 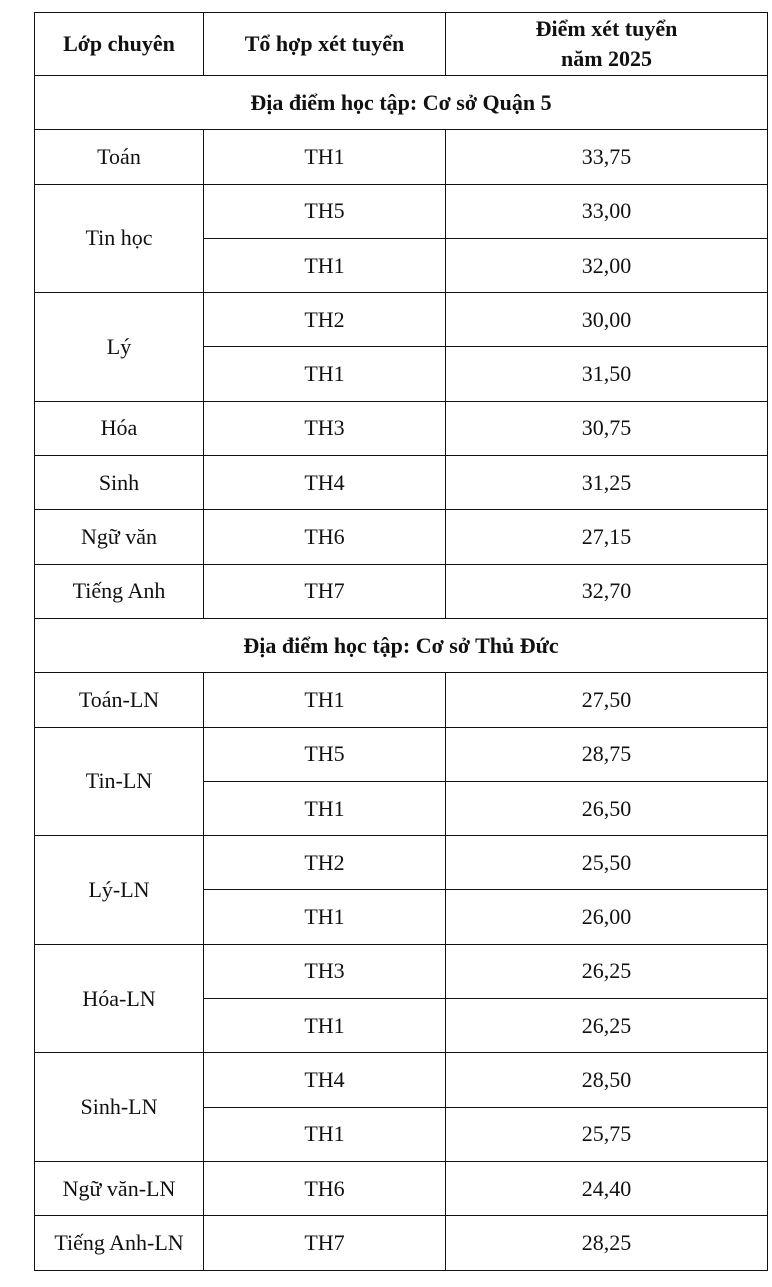 I want to click on class-cell: Lý-LN, so click(x=119, y=890).